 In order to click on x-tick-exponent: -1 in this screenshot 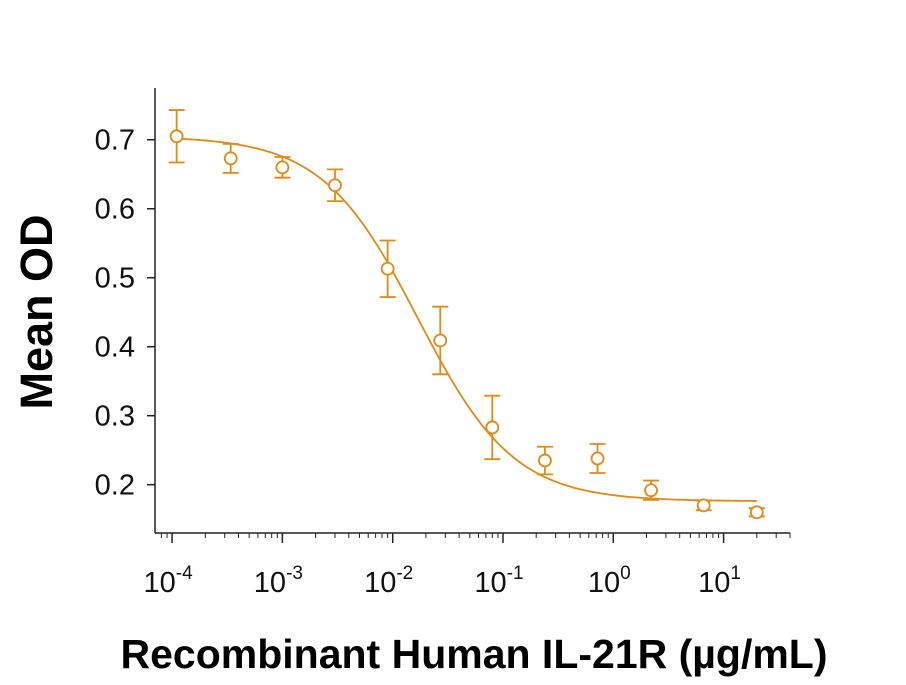, I will do `click(515, 573)`.